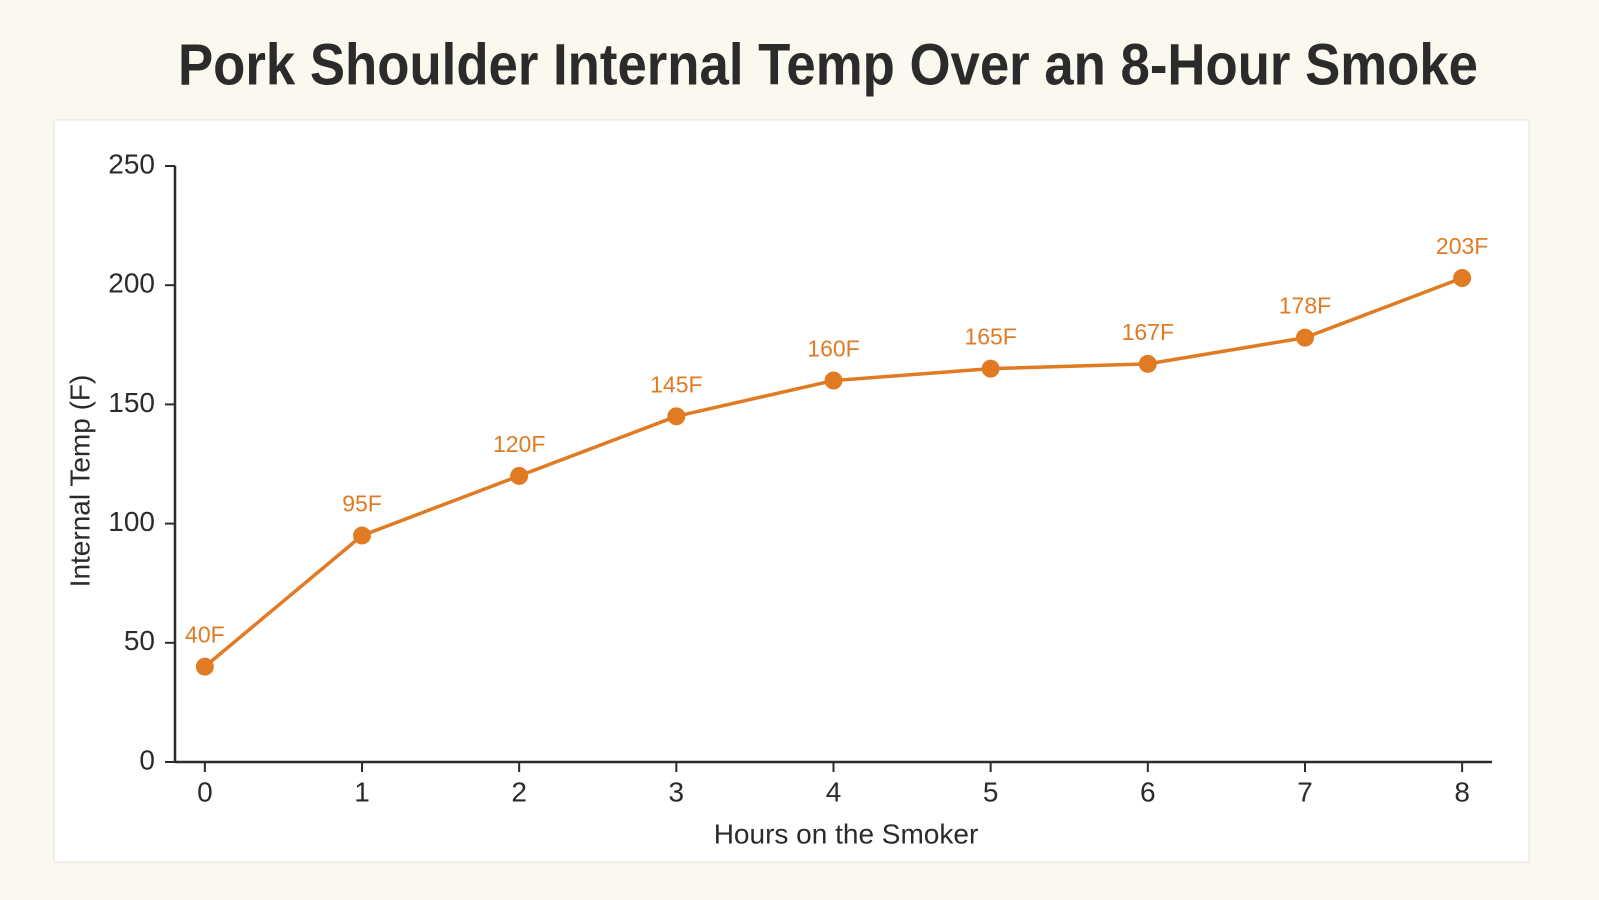 The image size is (1599, 900). What do you see at coordinates (834, 791) in the screenshot?
I see `x-tick-label: 4` at bounding box center [834, 791].